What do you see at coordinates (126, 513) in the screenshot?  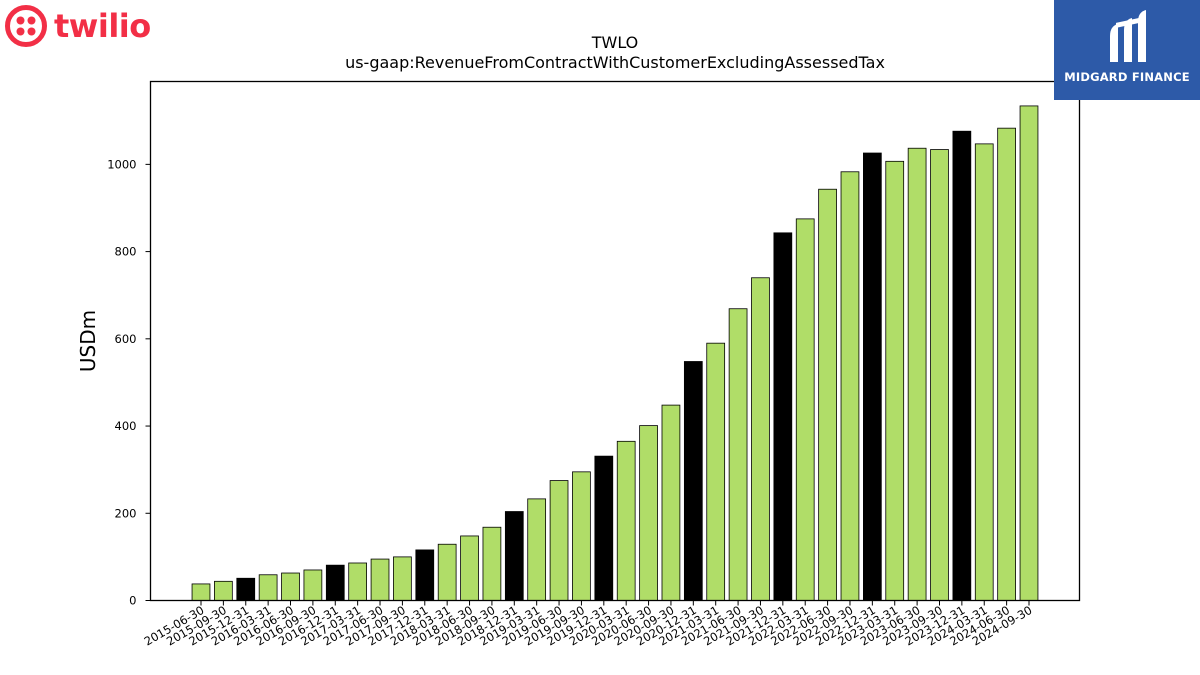 I see `y-tick-label: 200` at bounding box center [126, 513].